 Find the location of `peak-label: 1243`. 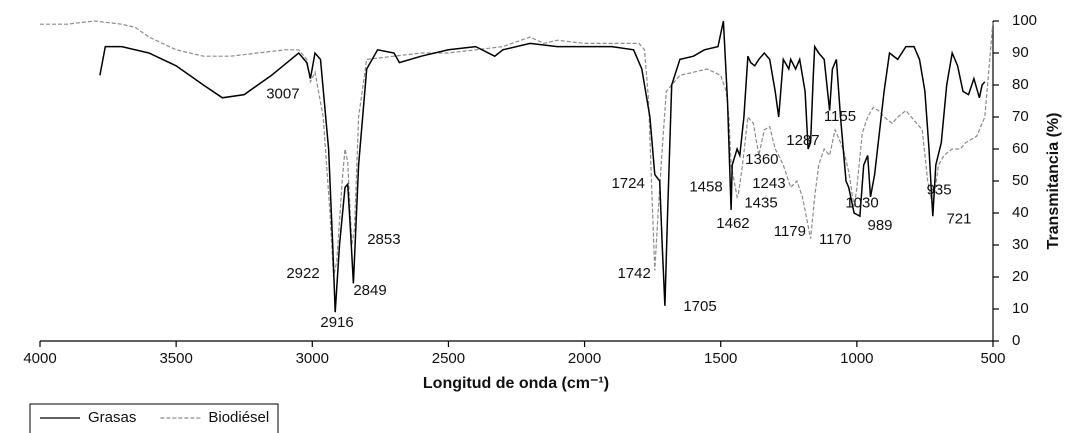

peak-label: 1243 is located at coordinates (768, 183).